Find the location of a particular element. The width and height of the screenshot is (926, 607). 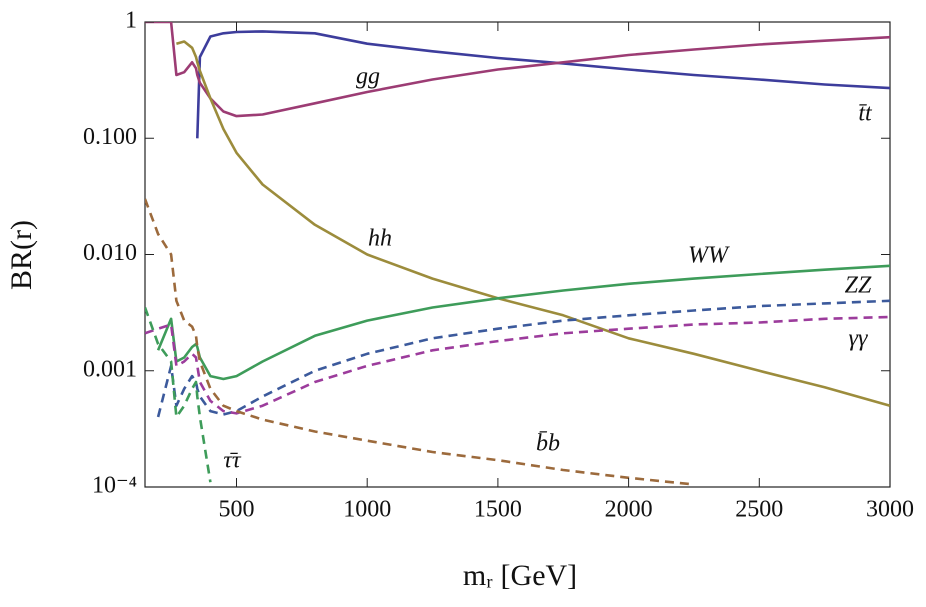

x-tick-label: 2000 is located at coordinates (629, 510).